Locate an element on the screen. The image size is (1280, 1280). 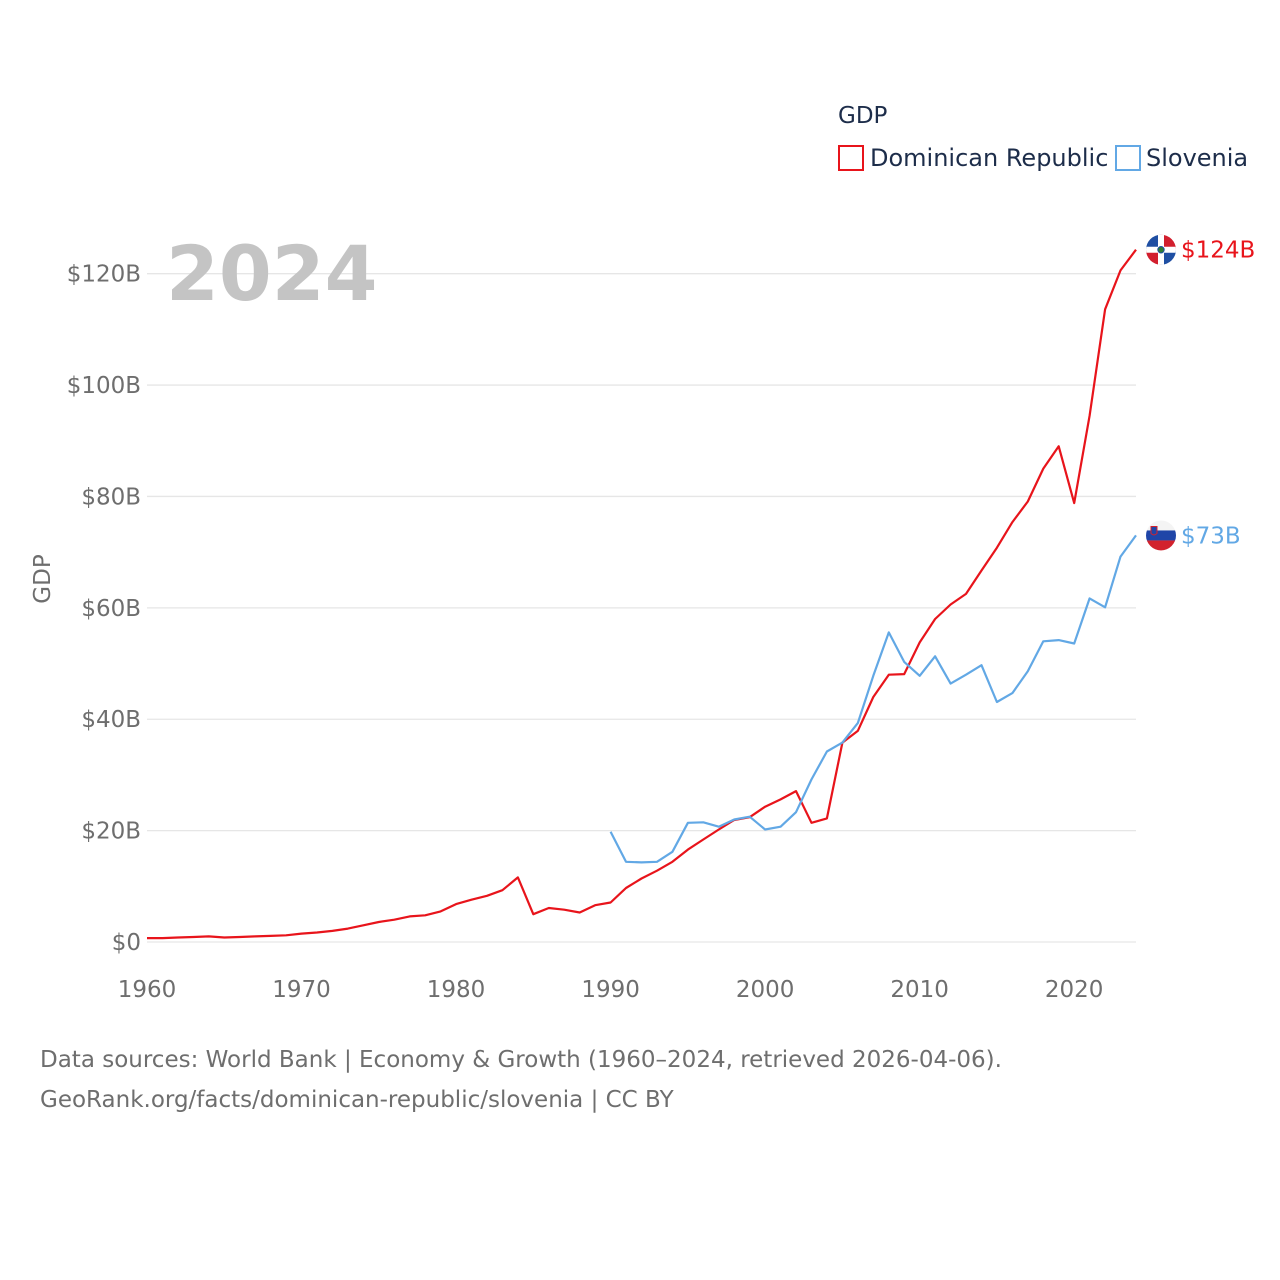
x-tick-label: 2000 is located at coordinates (765, 990).